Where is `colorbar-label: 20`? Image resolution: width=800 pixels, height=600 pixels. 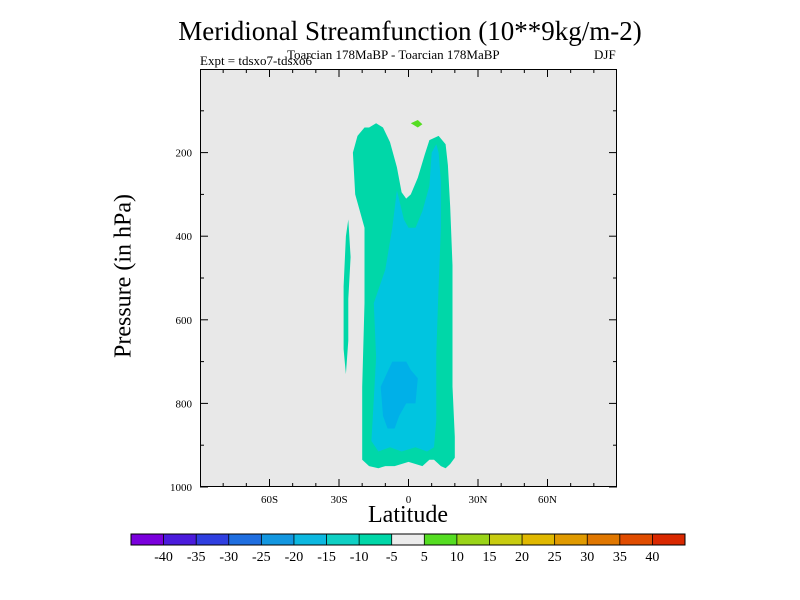 colorbar-label: 20 is located at coordinates (522, 557).